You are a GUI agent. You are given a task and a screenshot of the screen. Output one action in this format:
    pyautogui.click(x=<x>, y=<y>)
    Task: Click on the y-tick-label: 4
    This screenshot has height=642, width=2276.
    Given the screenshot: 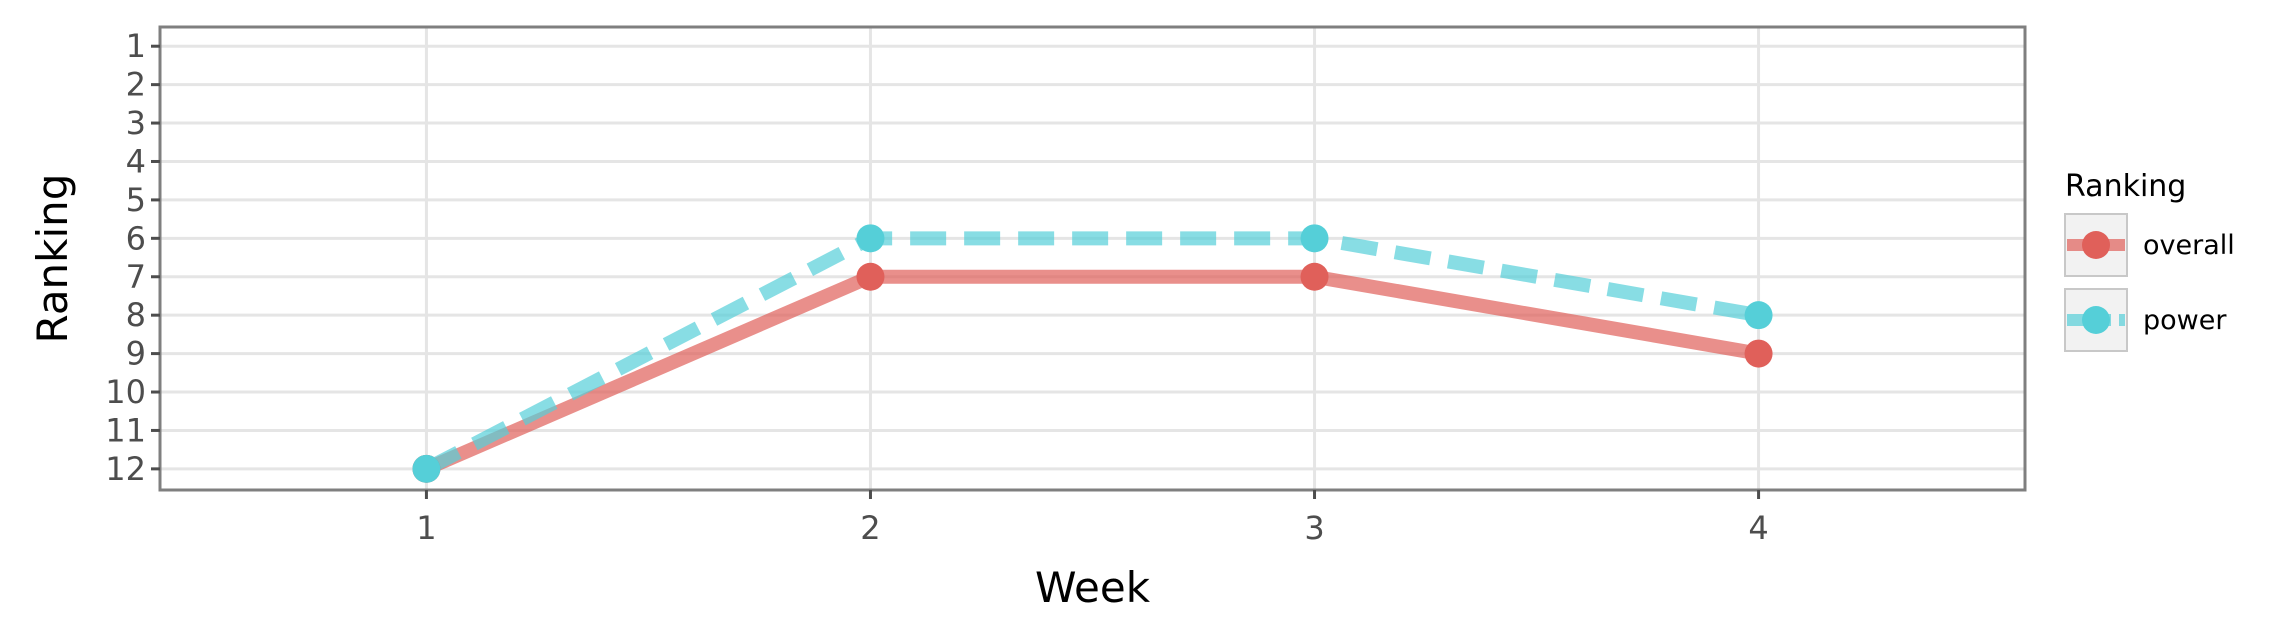 What is the action you would take?
    pyautogui.click(x=136, y=161)
    